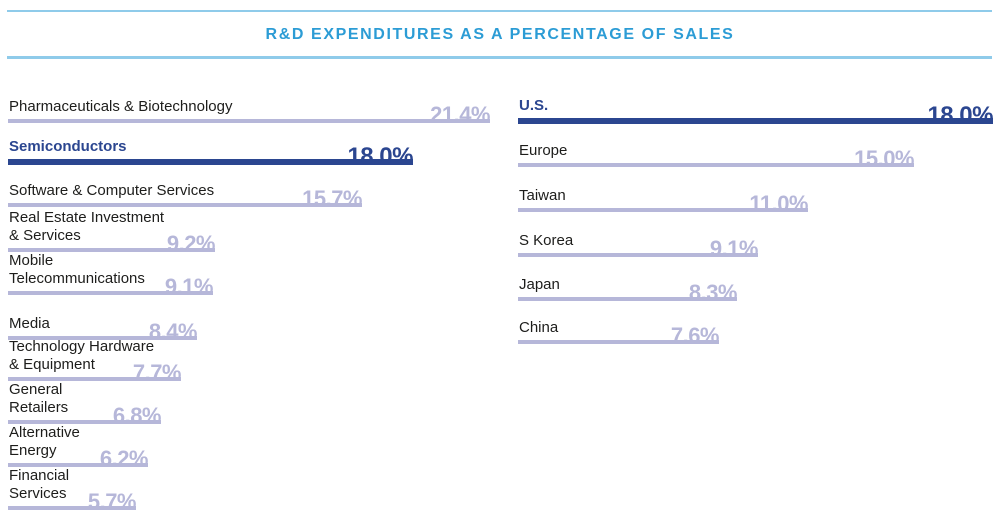 Image resolution: width=1000 pixels, height=516 pixels. Describe the element at coordinates (542, 195) in the screenshot. I see `category-label: Taiwan` at that location.